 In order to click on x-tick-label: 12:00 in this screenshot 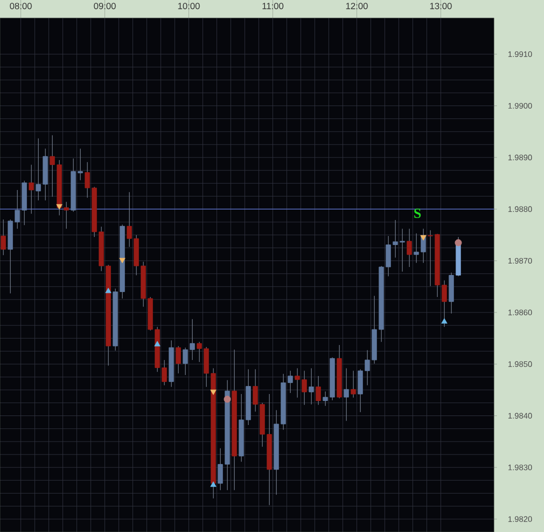, I will do `click(357, 6)`.